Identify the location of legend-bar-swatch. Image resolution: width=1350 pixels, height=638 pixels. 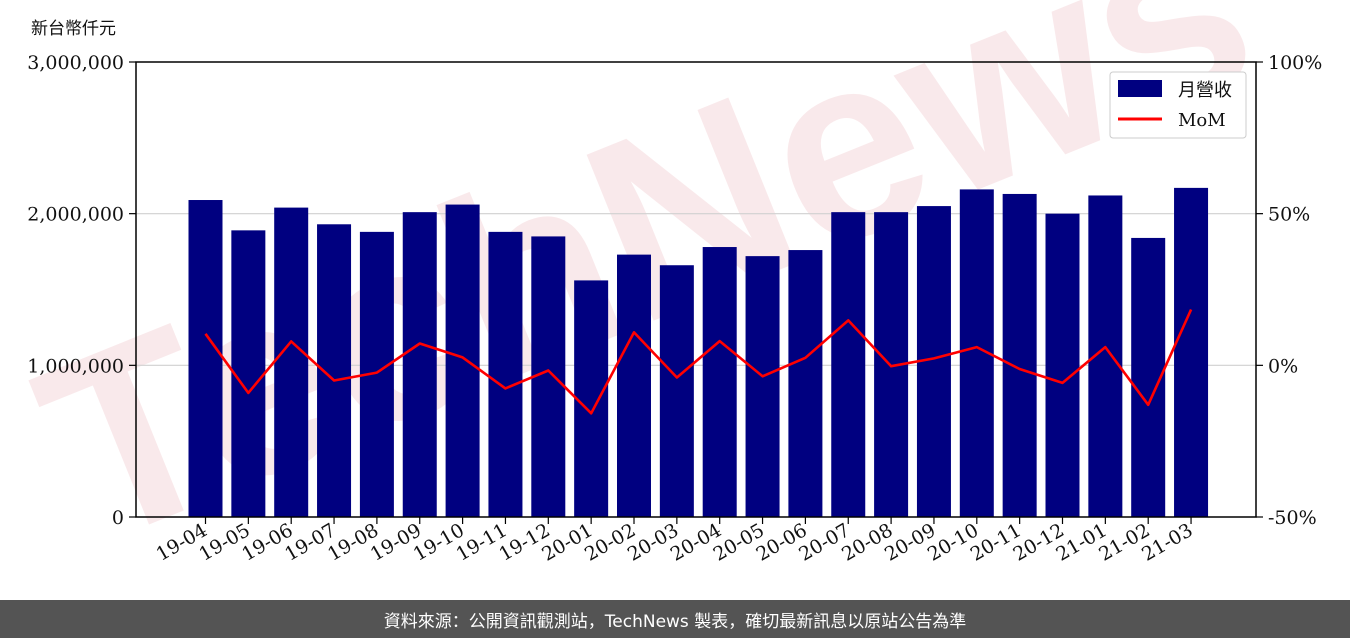
(1140, 88).